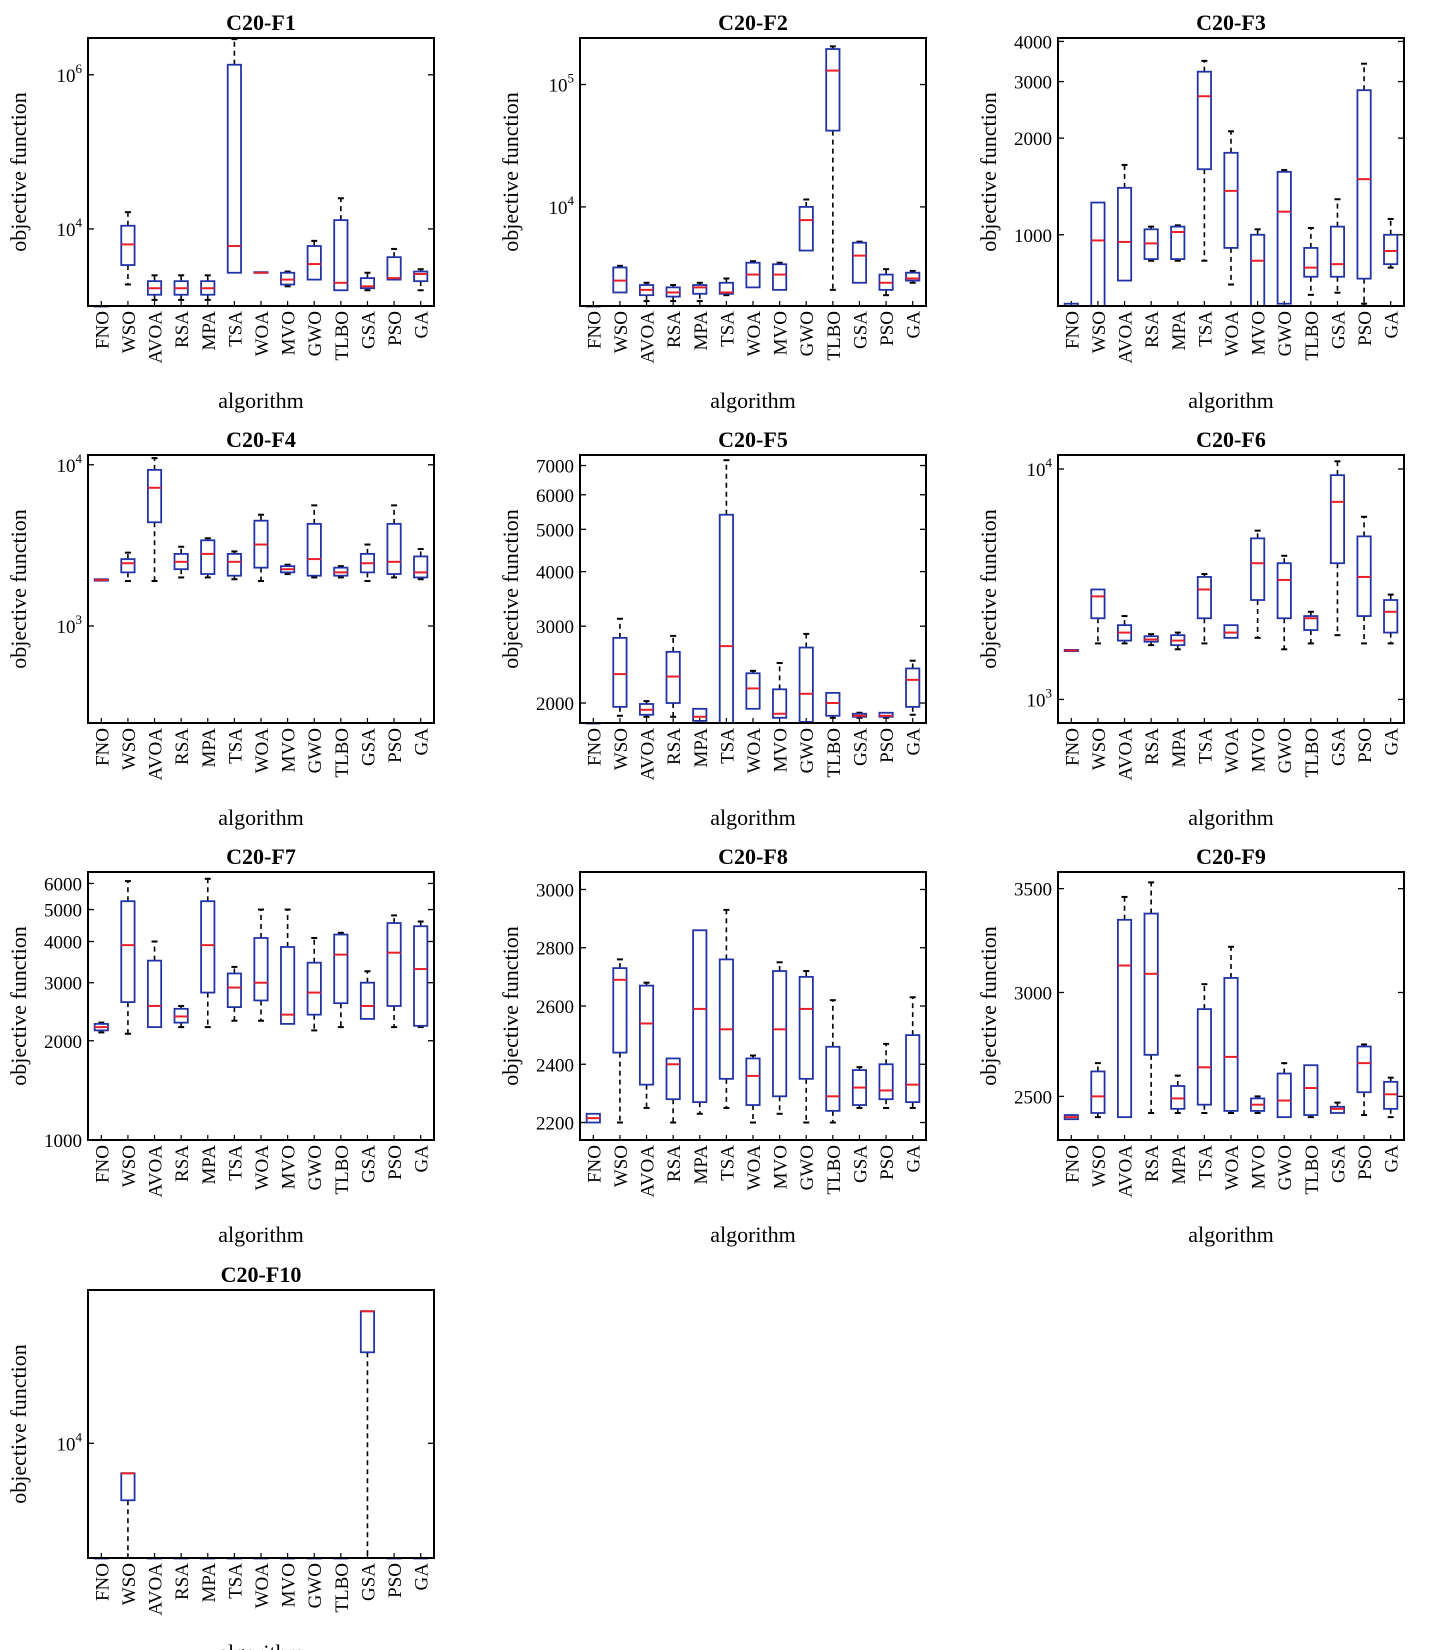 The height and width of the screenshot is (1650, 1434). What do you see at coordinates (101, 580) in the screenshot?
I see `box-FNO` at bounding box center [101, 580].